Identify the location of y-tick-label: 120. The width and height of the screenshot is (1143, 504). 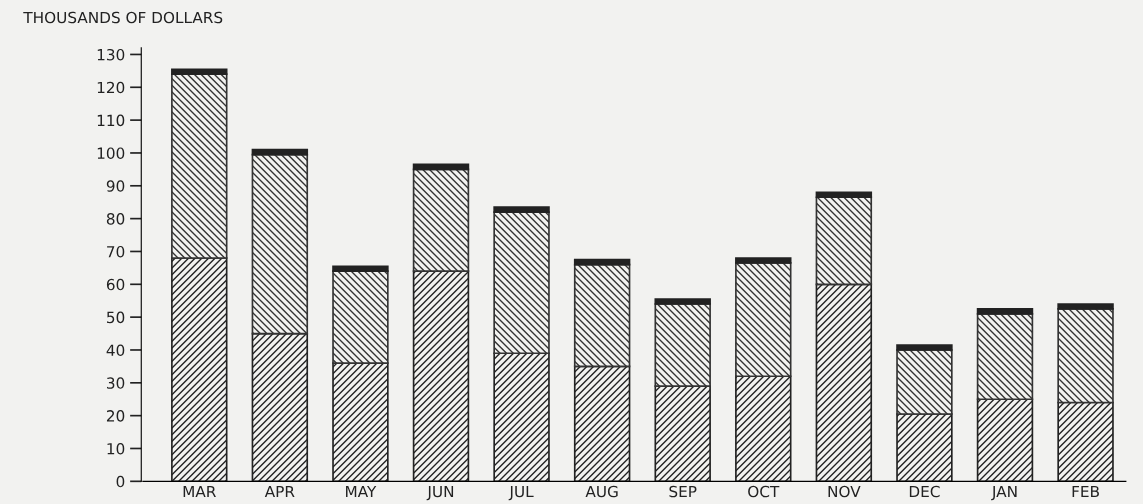
(111, 87).